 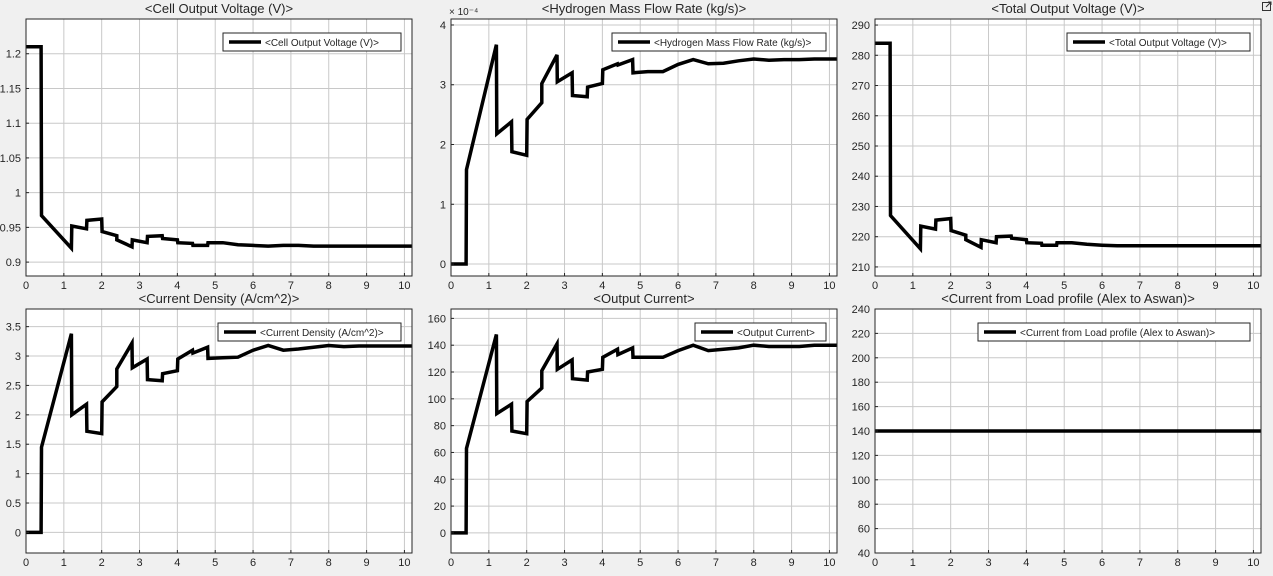 I want to click on y-tick-label: 160, so click(x=861, y=408).